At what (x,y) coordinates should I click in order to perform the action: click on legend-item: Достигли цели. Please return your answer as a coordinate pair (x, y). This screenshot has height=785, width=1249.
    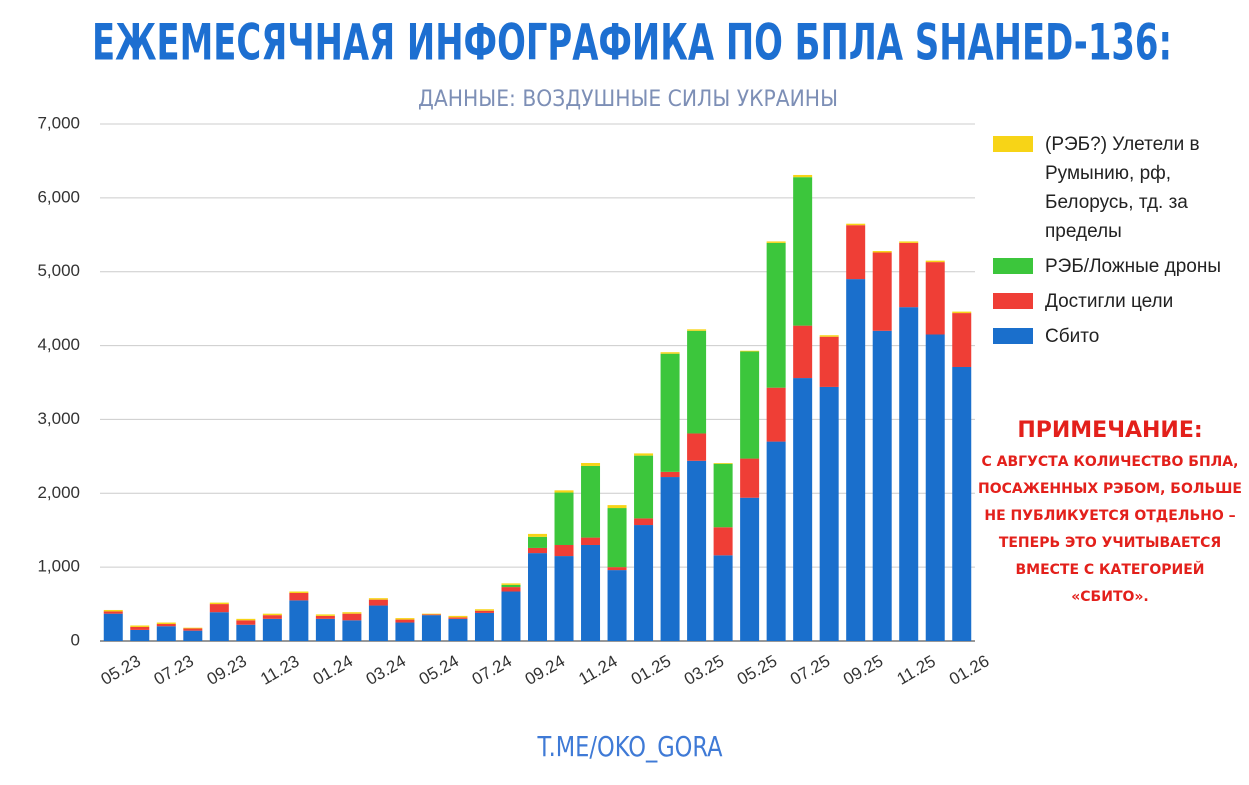
    Looking at the image, I should click on (1113, 301).